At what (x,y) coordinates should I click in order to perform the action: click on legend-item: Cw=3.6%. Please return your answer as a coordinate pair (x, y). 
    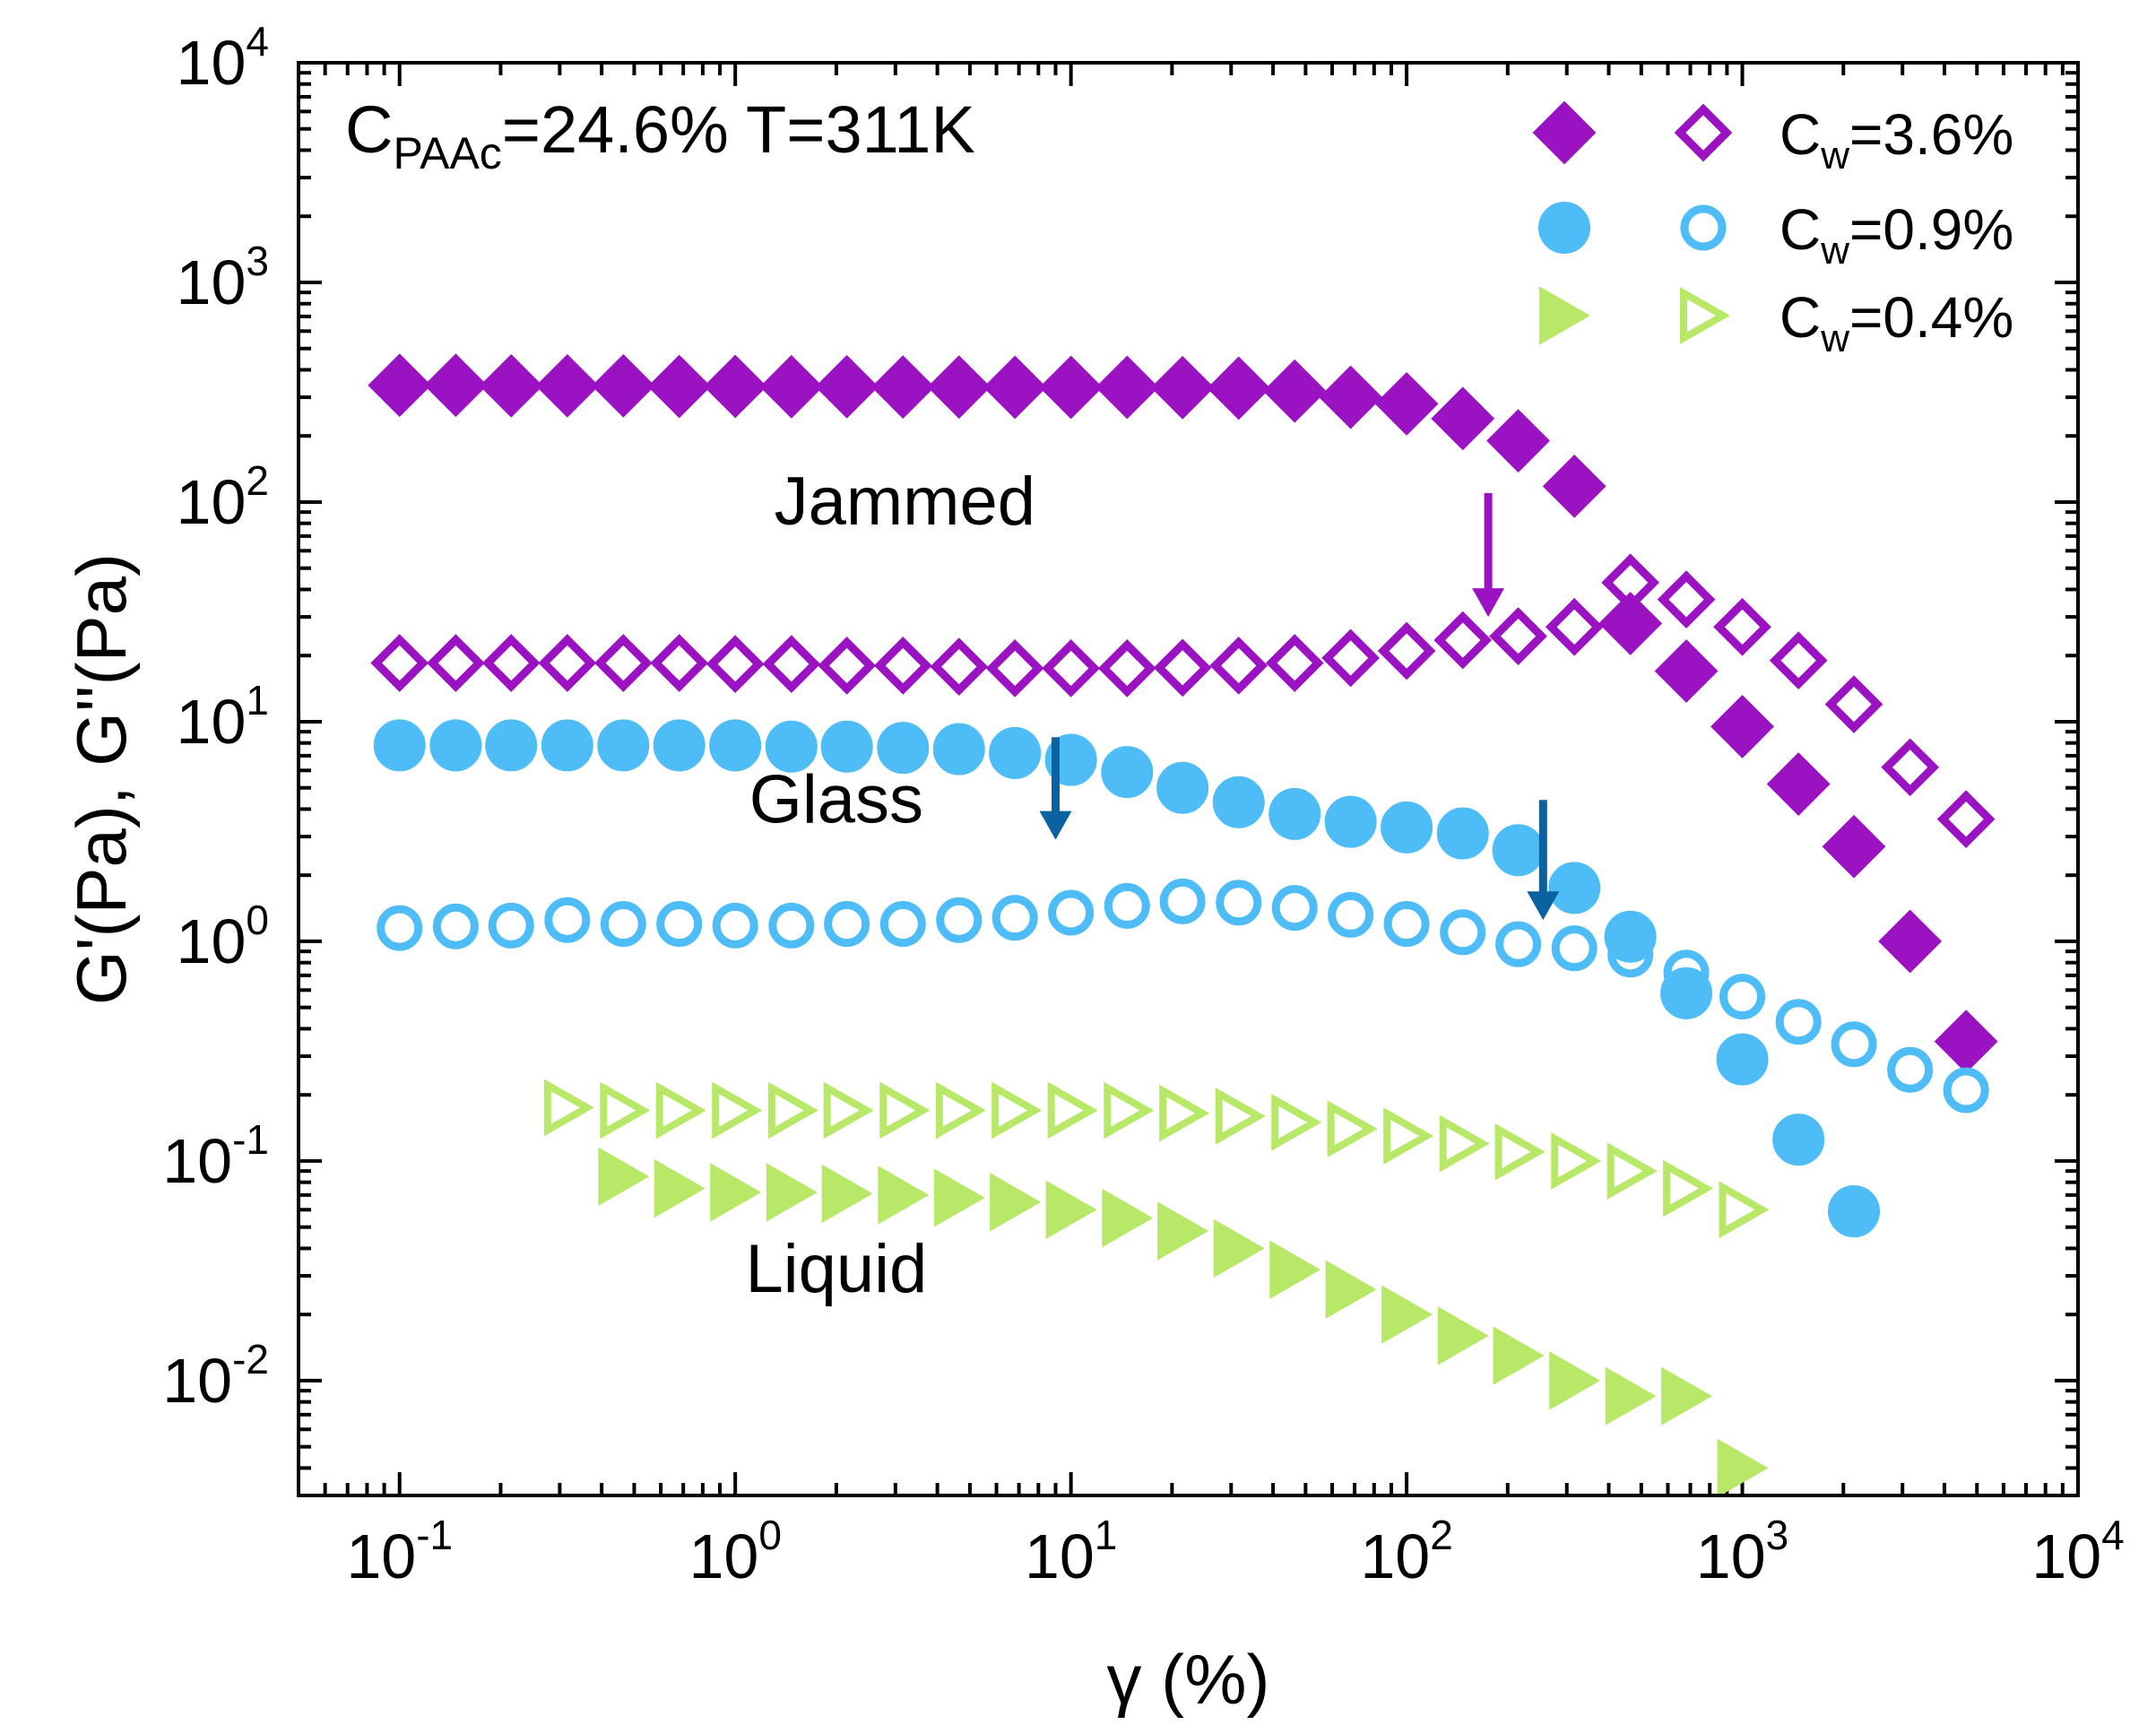
    Looking at the image, I should click on (1772, 139).